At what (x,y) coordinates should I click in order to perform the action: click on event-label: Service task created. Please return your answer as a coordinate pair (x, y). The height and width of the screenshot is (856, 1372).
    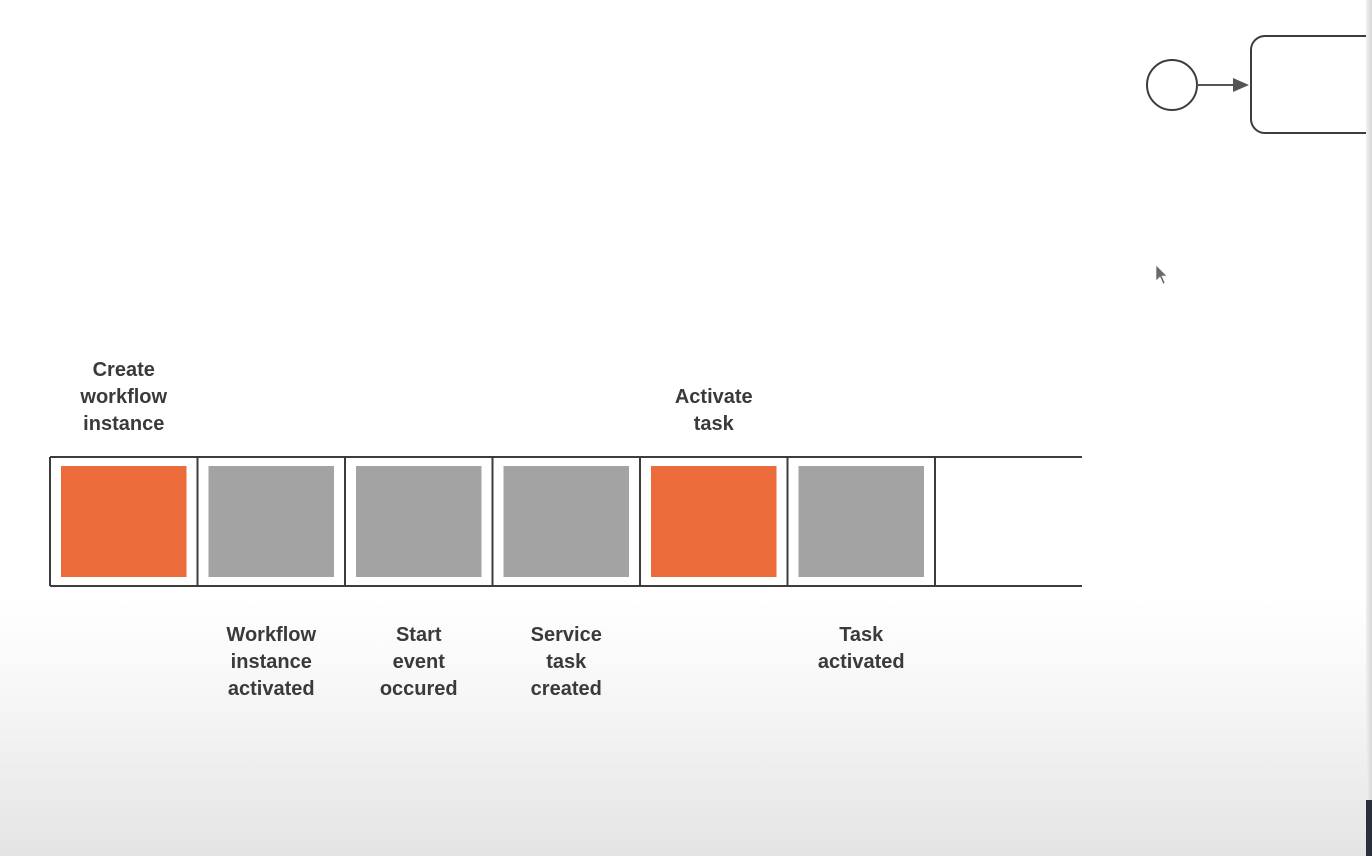
    Looking at the image, I should click on (566, 662).